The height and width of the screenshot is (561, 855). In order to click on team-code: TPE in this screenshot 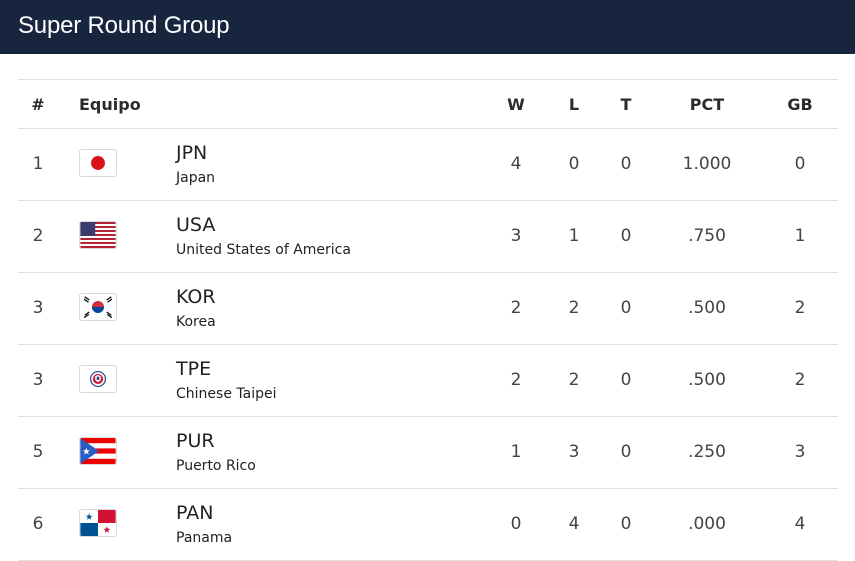, I will do `click(194, 369)`.